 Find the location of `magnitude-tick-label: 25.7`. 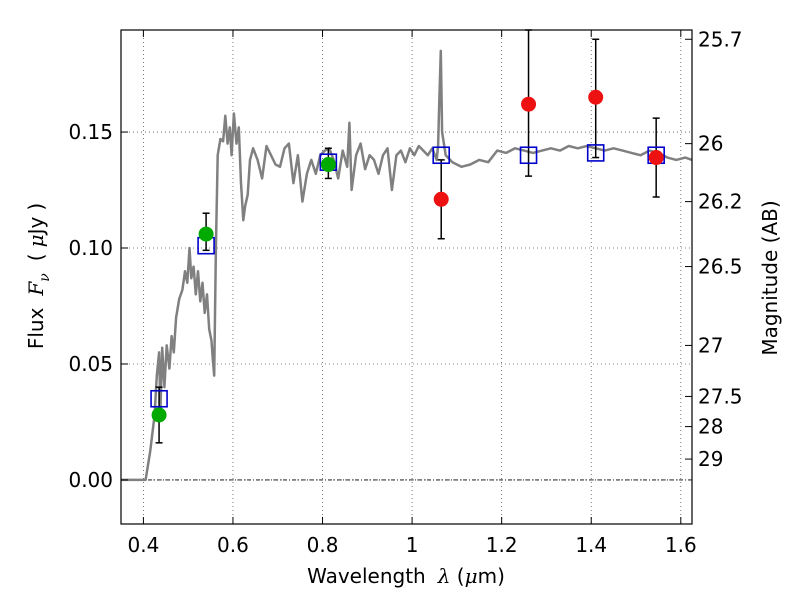

magnitude-tick-label: 25.7 is located at coordinates (720, 39).